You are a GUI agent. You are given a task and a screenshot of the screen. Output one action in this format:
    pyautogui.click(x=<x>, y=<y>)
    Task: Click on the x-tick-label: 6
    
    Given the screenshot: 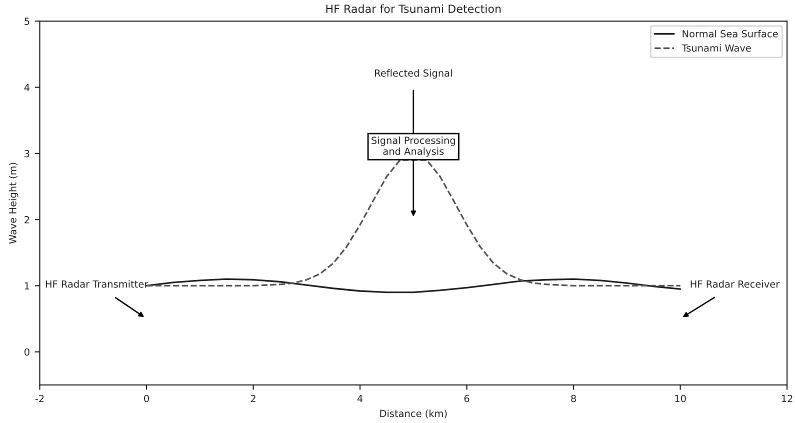 What is the action you would take?
    pyautogui.click(x=467, y=398)
    